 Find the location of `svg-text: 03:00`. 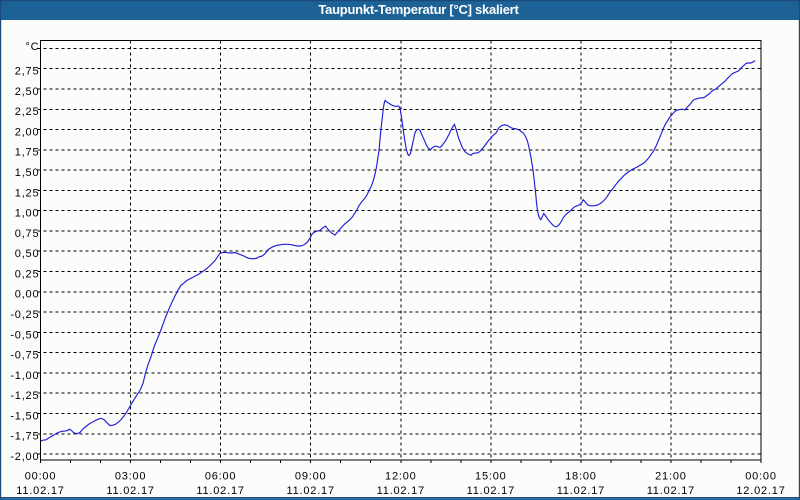

svg-text: 03:00 is located at coordinates (131, 477).